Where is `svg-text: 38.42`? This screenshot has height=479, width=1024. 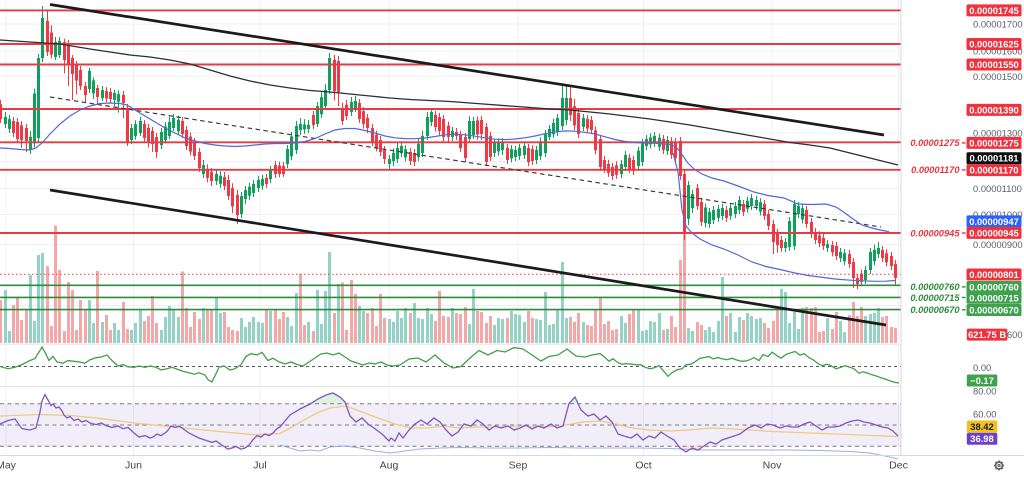
svg-text: 38.42 is located at coordinates (981, 426).